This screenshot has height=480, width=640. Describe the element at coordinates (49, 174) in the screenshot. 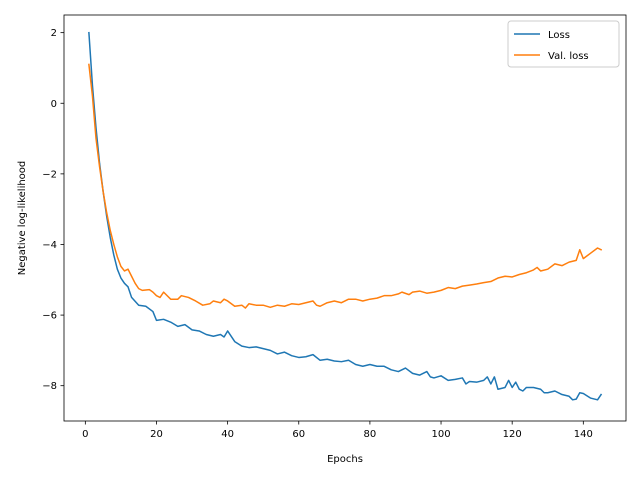

I see `y-tick-label: −2` at that location.